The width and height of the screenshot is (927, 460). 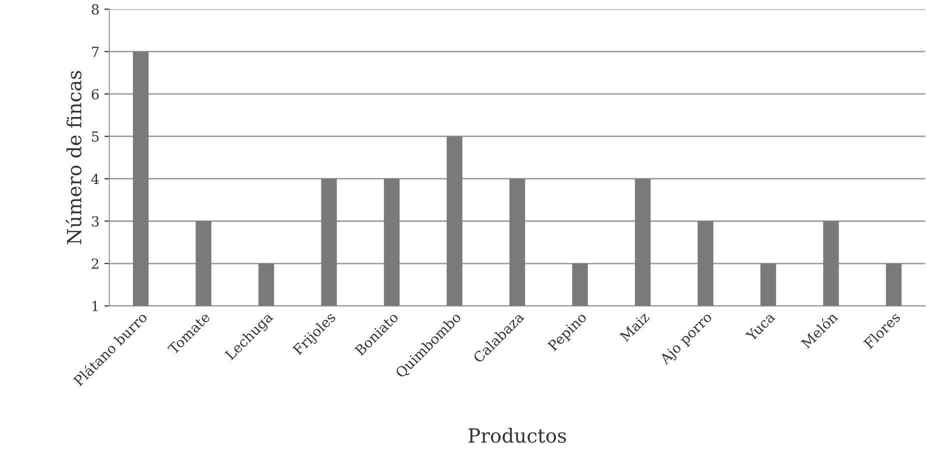 I want to click on y-tick-label: 7, so click(x=95, y=51).